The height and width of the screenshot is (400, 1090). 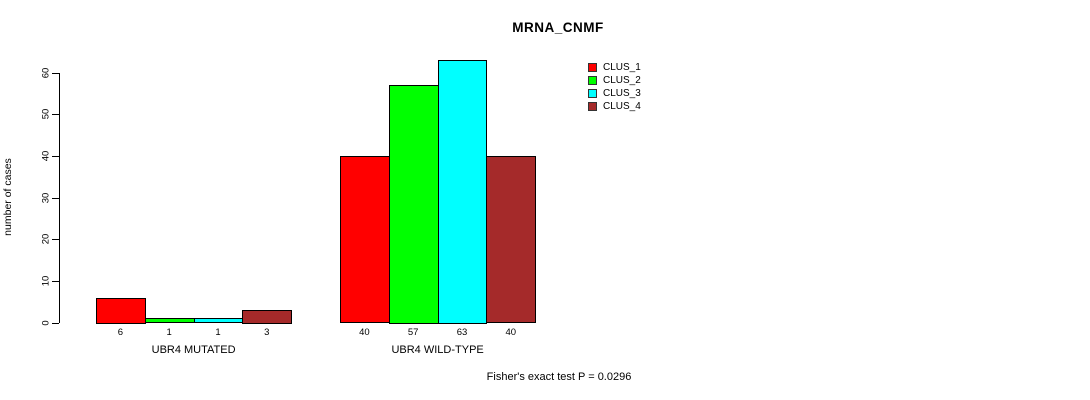 I want to click on chart-title: MRNA_CNMF, so click(x=558, y=27).